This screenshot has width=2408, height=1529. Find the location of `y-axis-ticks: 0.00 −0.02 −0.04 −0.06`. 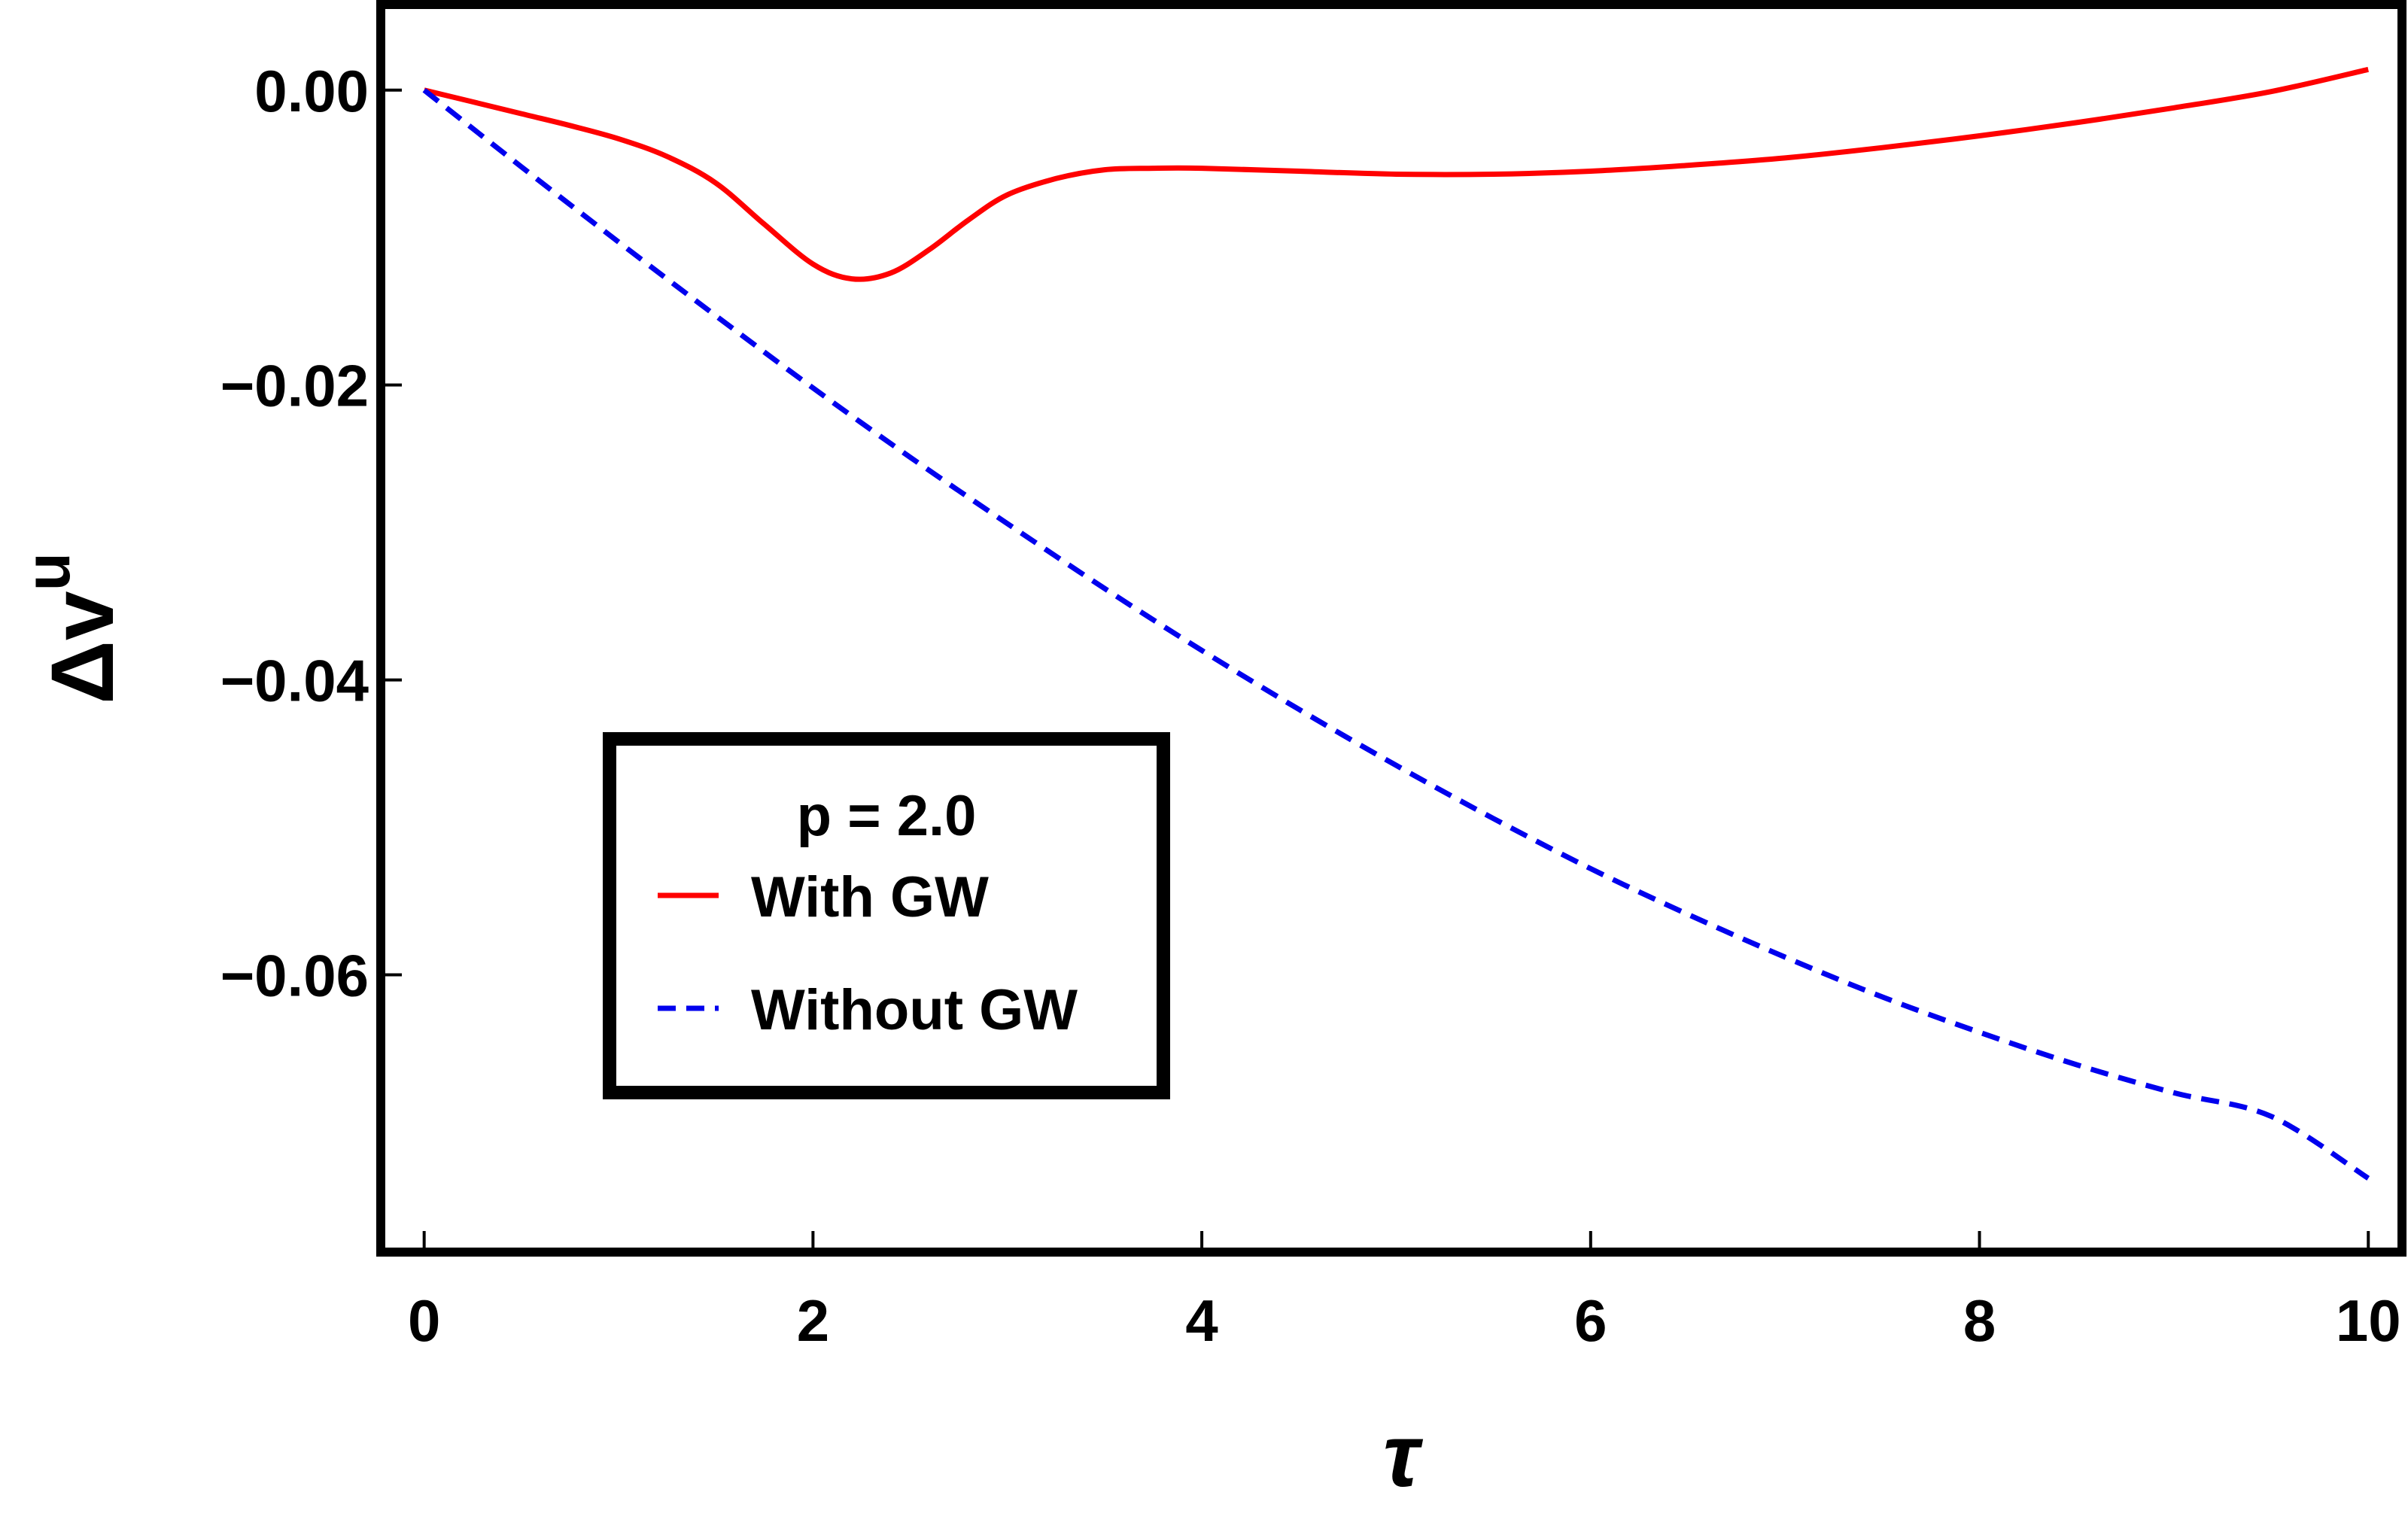

y-axis-ticks: 0.00 −0.02 −0.04 −0.06 is located at coordinates (311, 533).